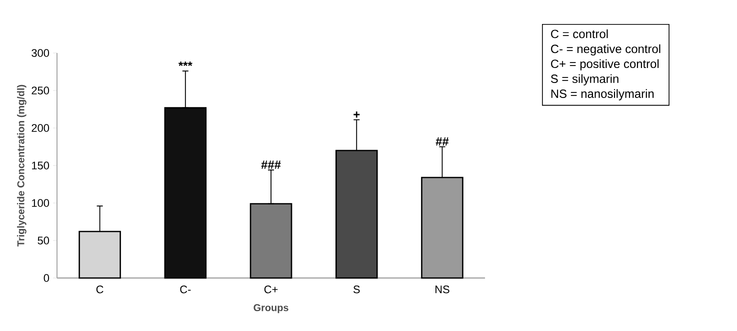  What do you see at coordinates (271, 290) in the screenshot?
I see `x-tick-label: C+` at bounding box center [271, 290].